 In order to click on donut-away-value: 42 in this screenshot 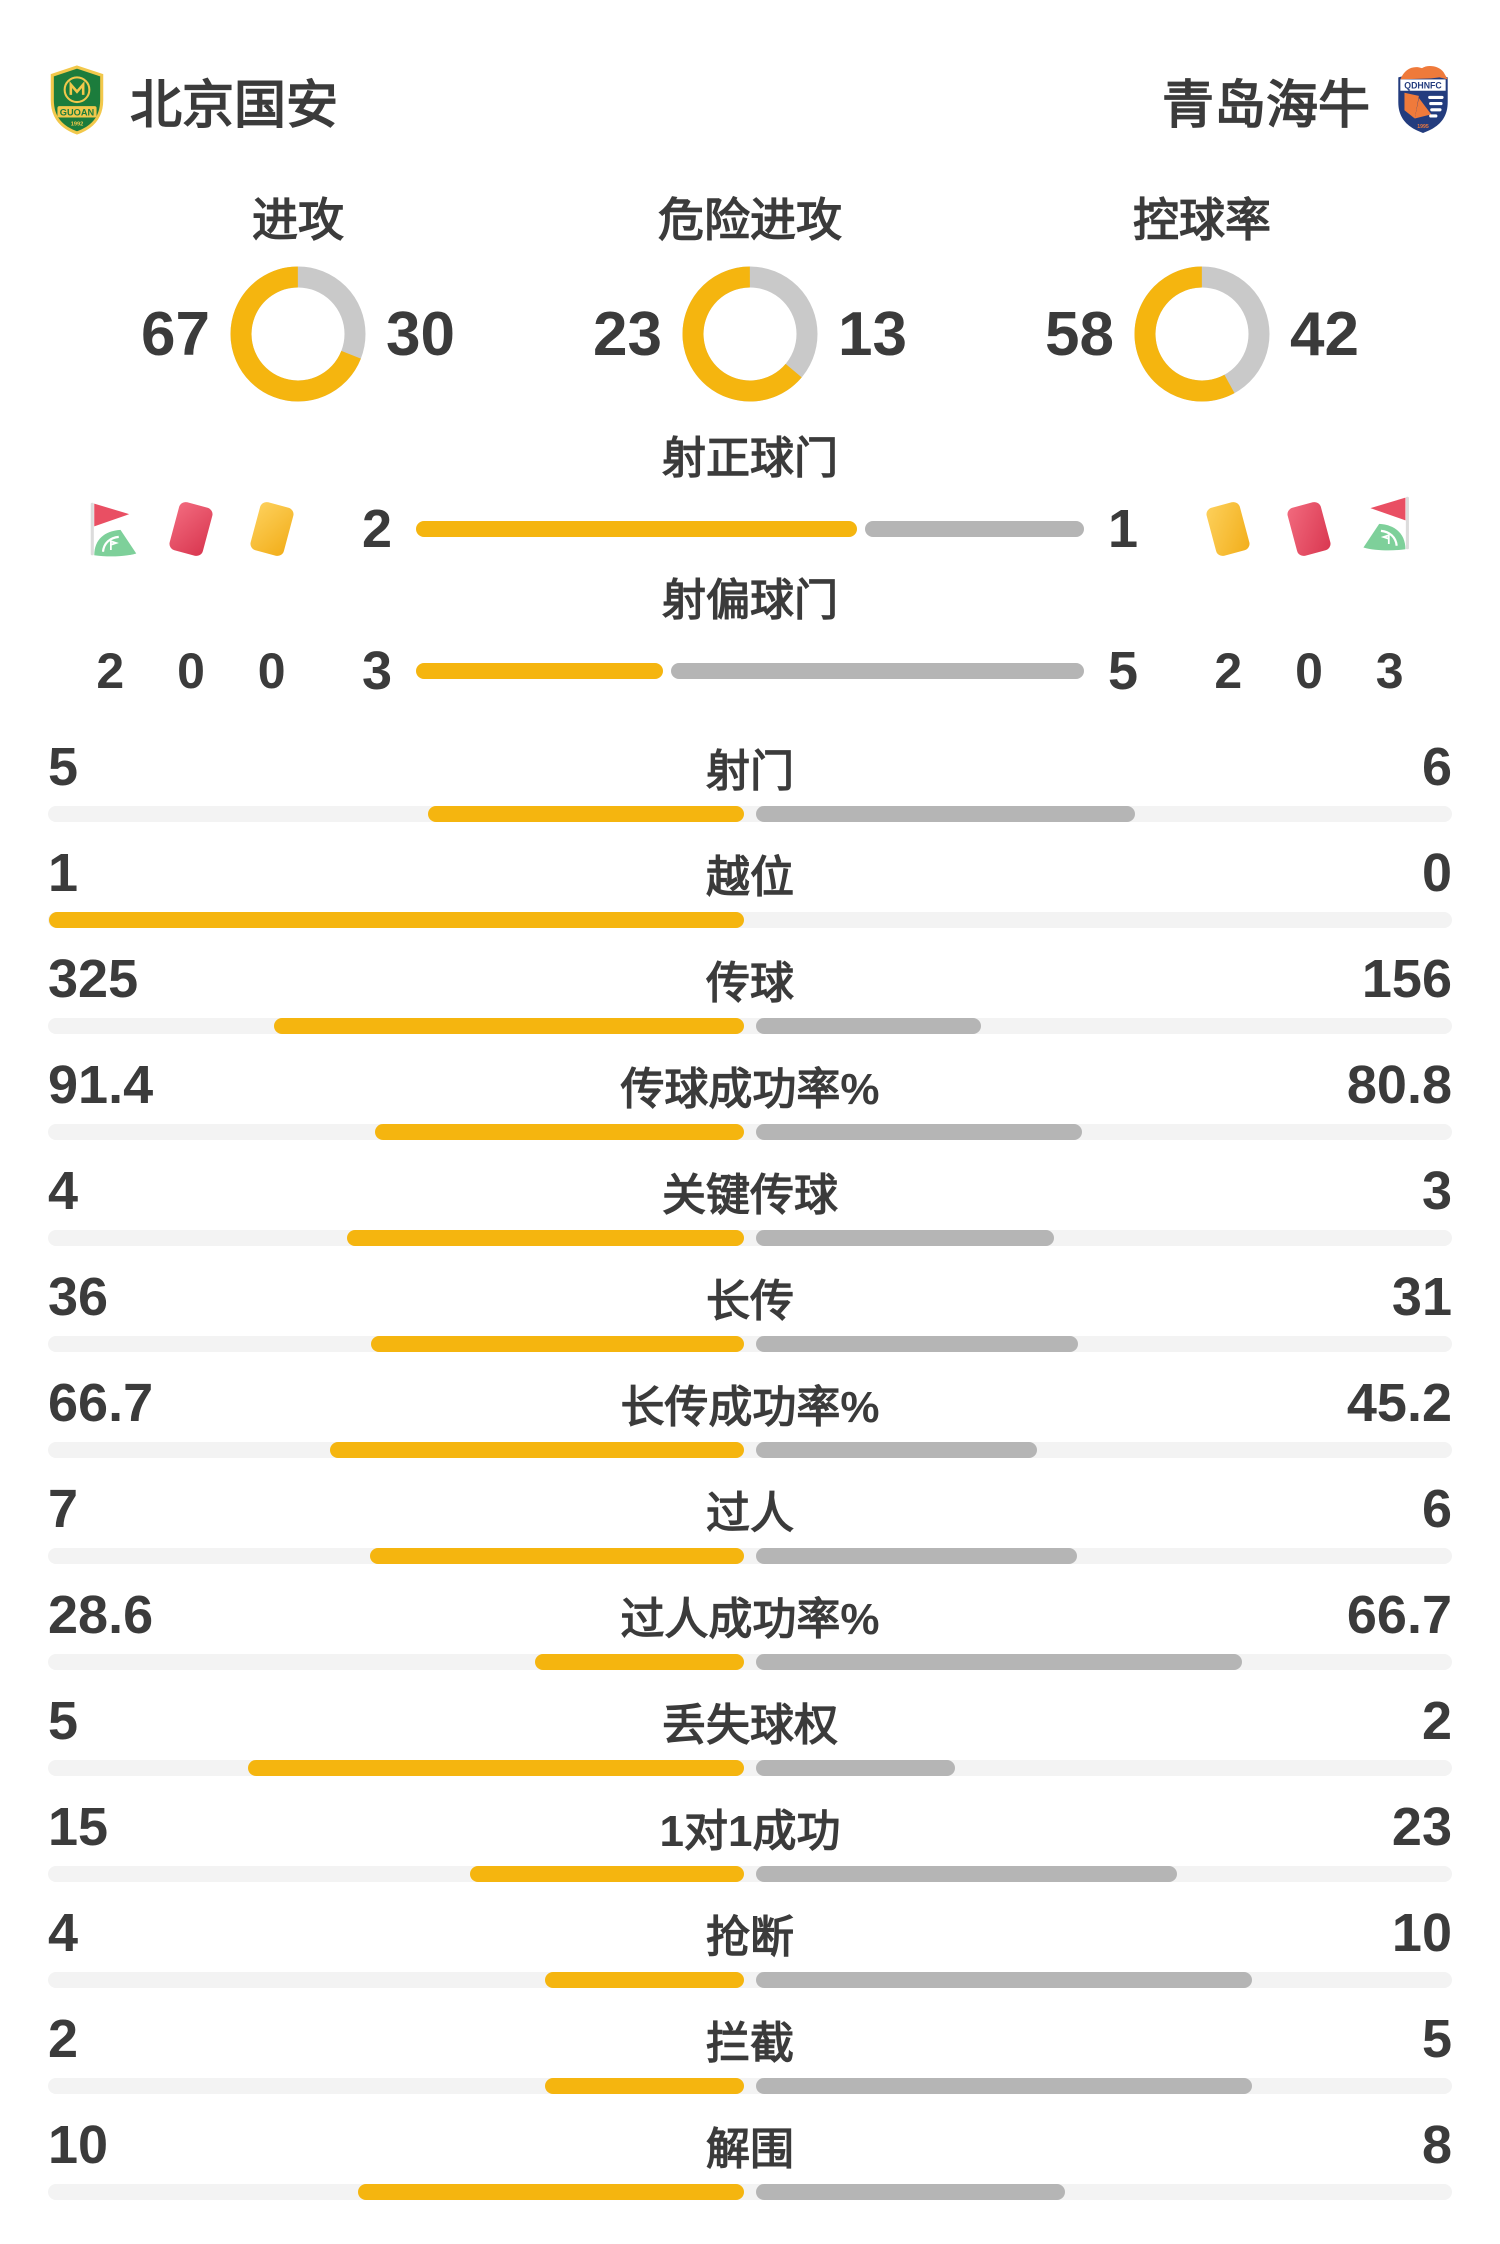, I will do `click(1324, 334)`.